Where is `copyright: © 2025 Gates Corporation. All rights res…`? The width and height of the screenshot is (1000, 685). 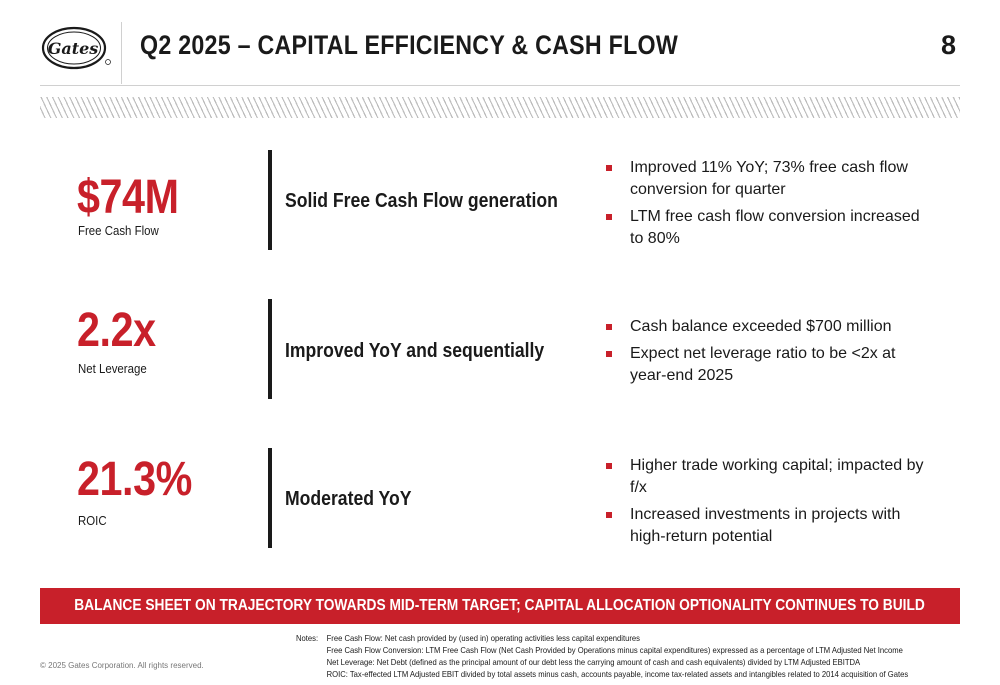 copyright: © 2025 Gates Corporation. All rights res… is located at coordinates (122, 665).